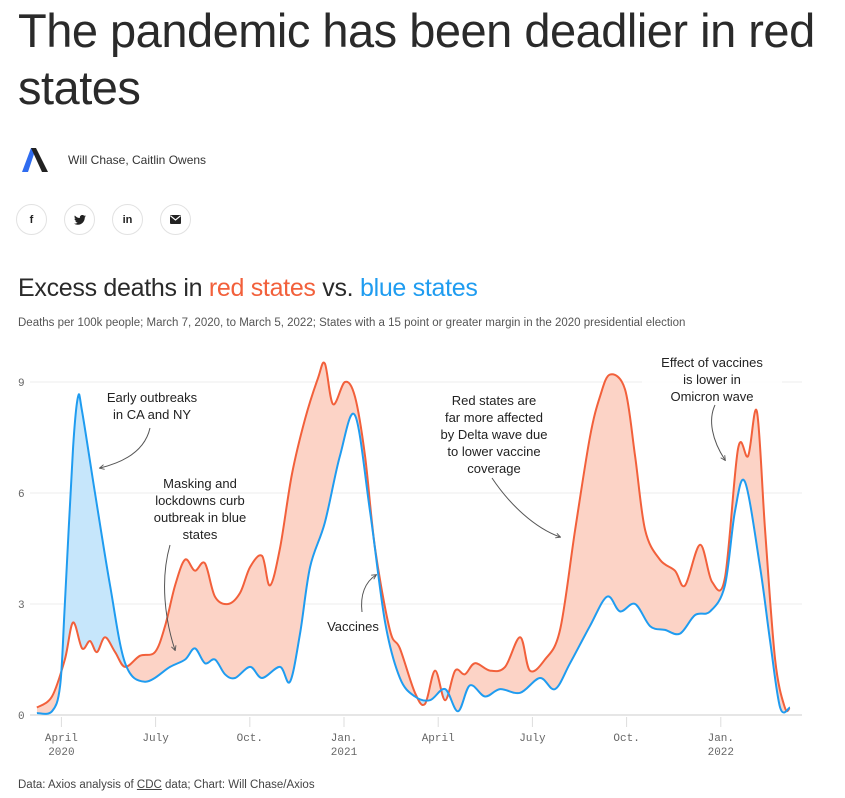 The image size is (845, 798). I want to click on annotation-delta: coverage, so click(493, 468).